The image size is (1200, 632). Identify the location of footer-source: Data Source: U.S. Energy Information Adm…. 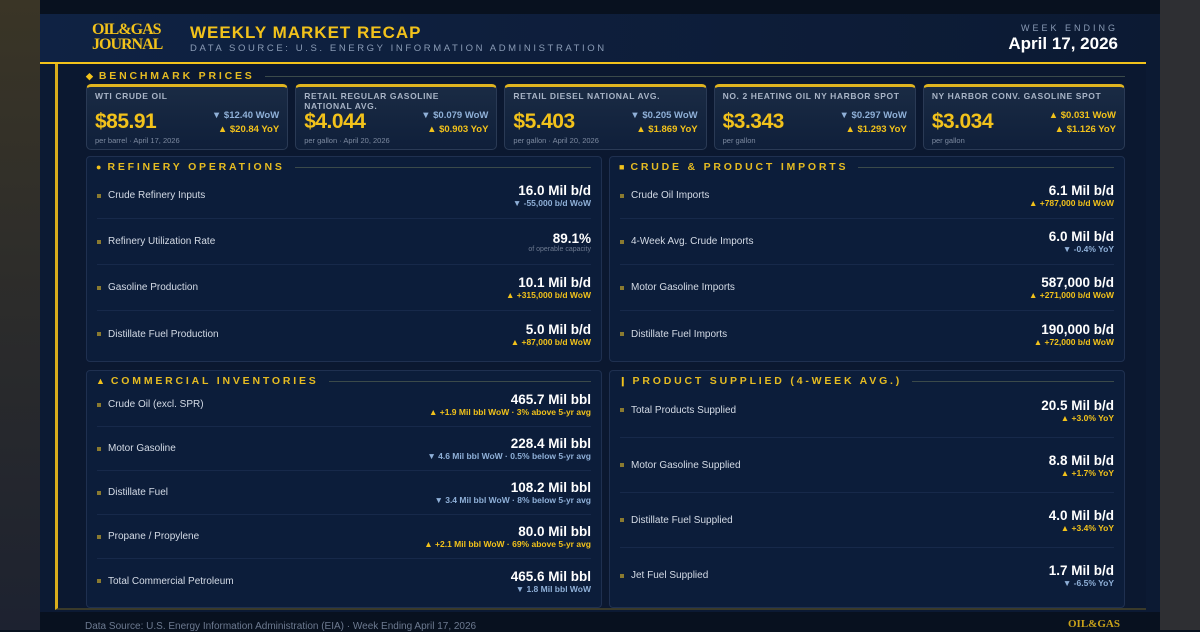
(281, 626).